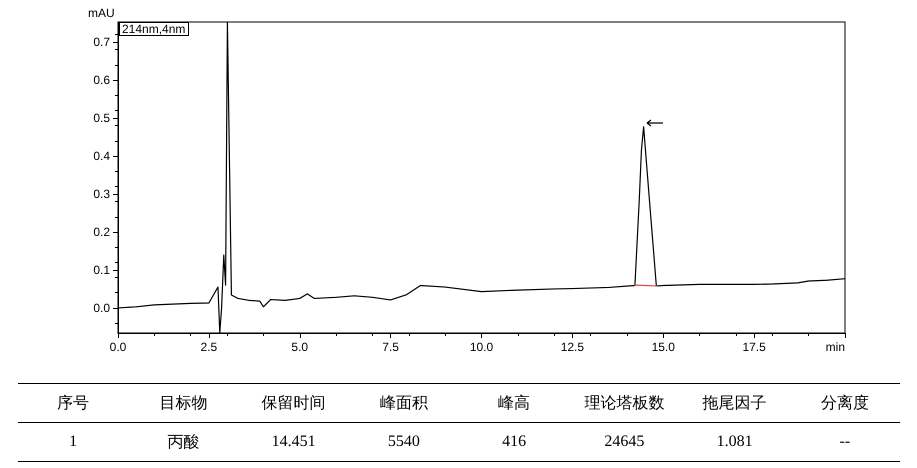 The width and height of the screenshot is (917, 468). Describe the element at coordinates (293, 403) in the screenshot. I see `text: 保留时间` at that location.